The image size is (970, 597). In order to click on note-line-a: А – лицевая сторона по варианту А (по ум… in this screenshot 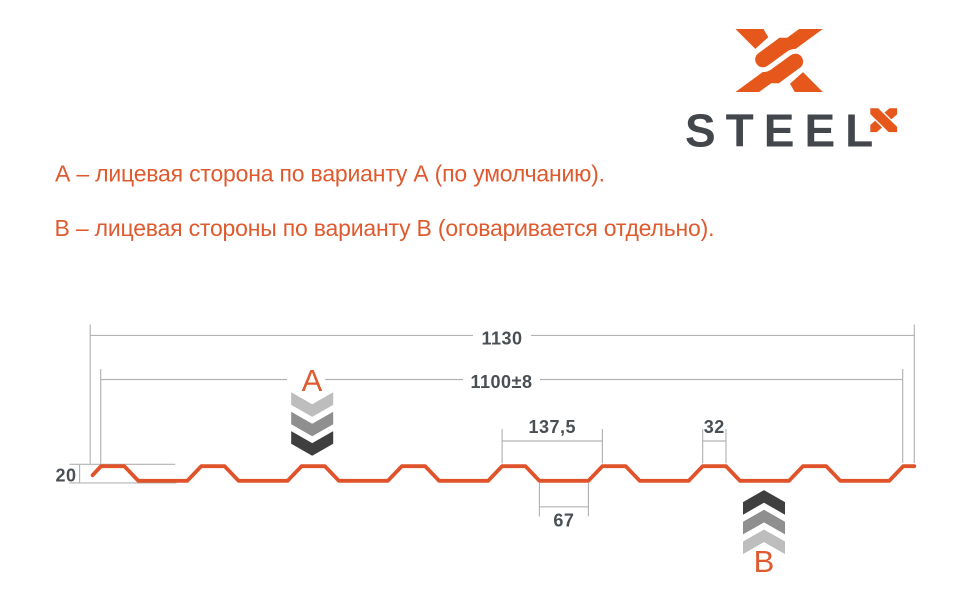, I will do `click(330, 174)`.